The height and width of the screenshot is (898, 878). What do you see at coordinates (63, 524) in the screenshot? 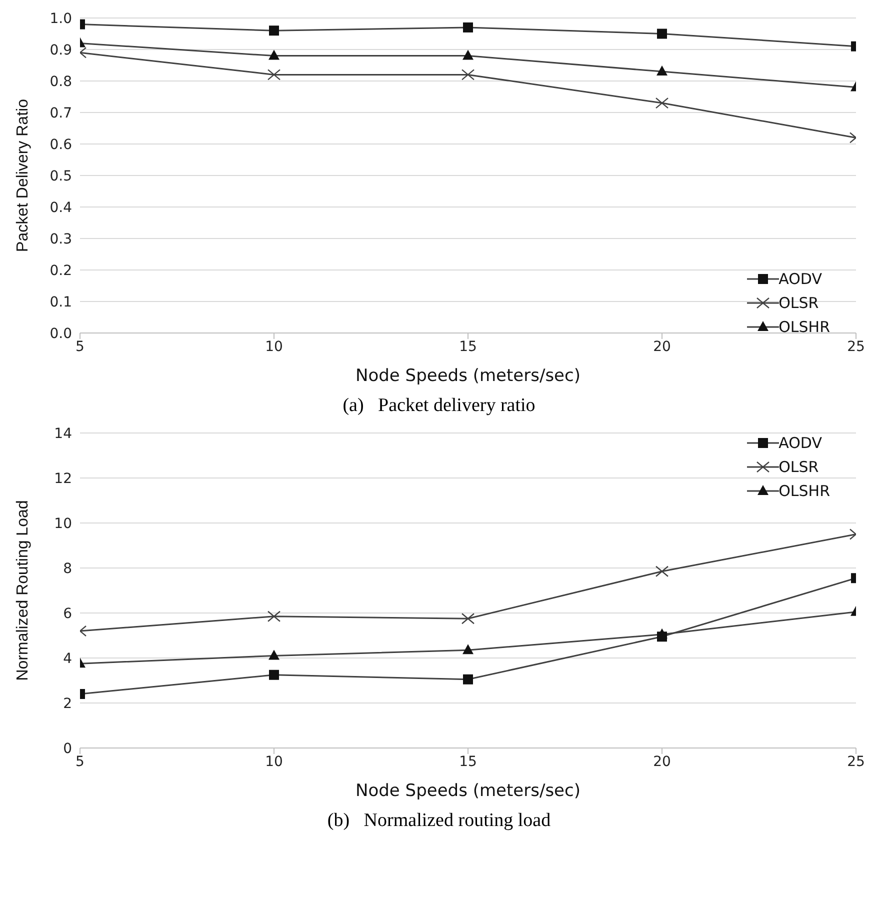
I see `y-tick-label: 10` at bounding box center [63, 524].